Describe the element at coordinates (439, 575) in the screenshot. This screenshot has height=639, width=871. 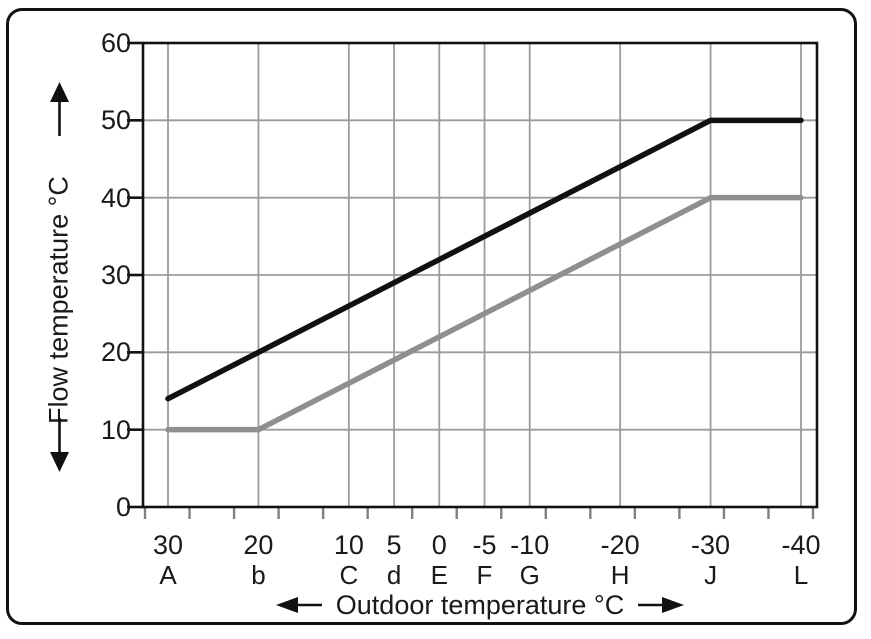
I see `x-tick-letter: E` at that location.